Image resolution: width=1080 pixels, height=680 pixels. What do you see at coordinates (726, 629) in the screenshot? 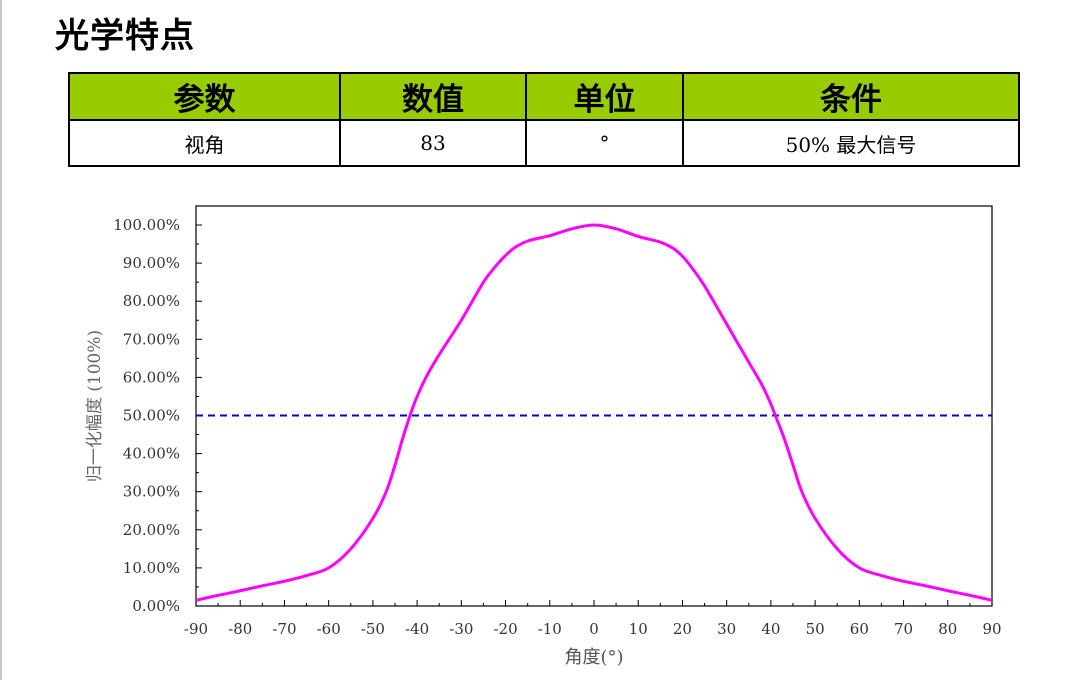
I see `x-tick-label: 30` at bounding box center [726, 629].